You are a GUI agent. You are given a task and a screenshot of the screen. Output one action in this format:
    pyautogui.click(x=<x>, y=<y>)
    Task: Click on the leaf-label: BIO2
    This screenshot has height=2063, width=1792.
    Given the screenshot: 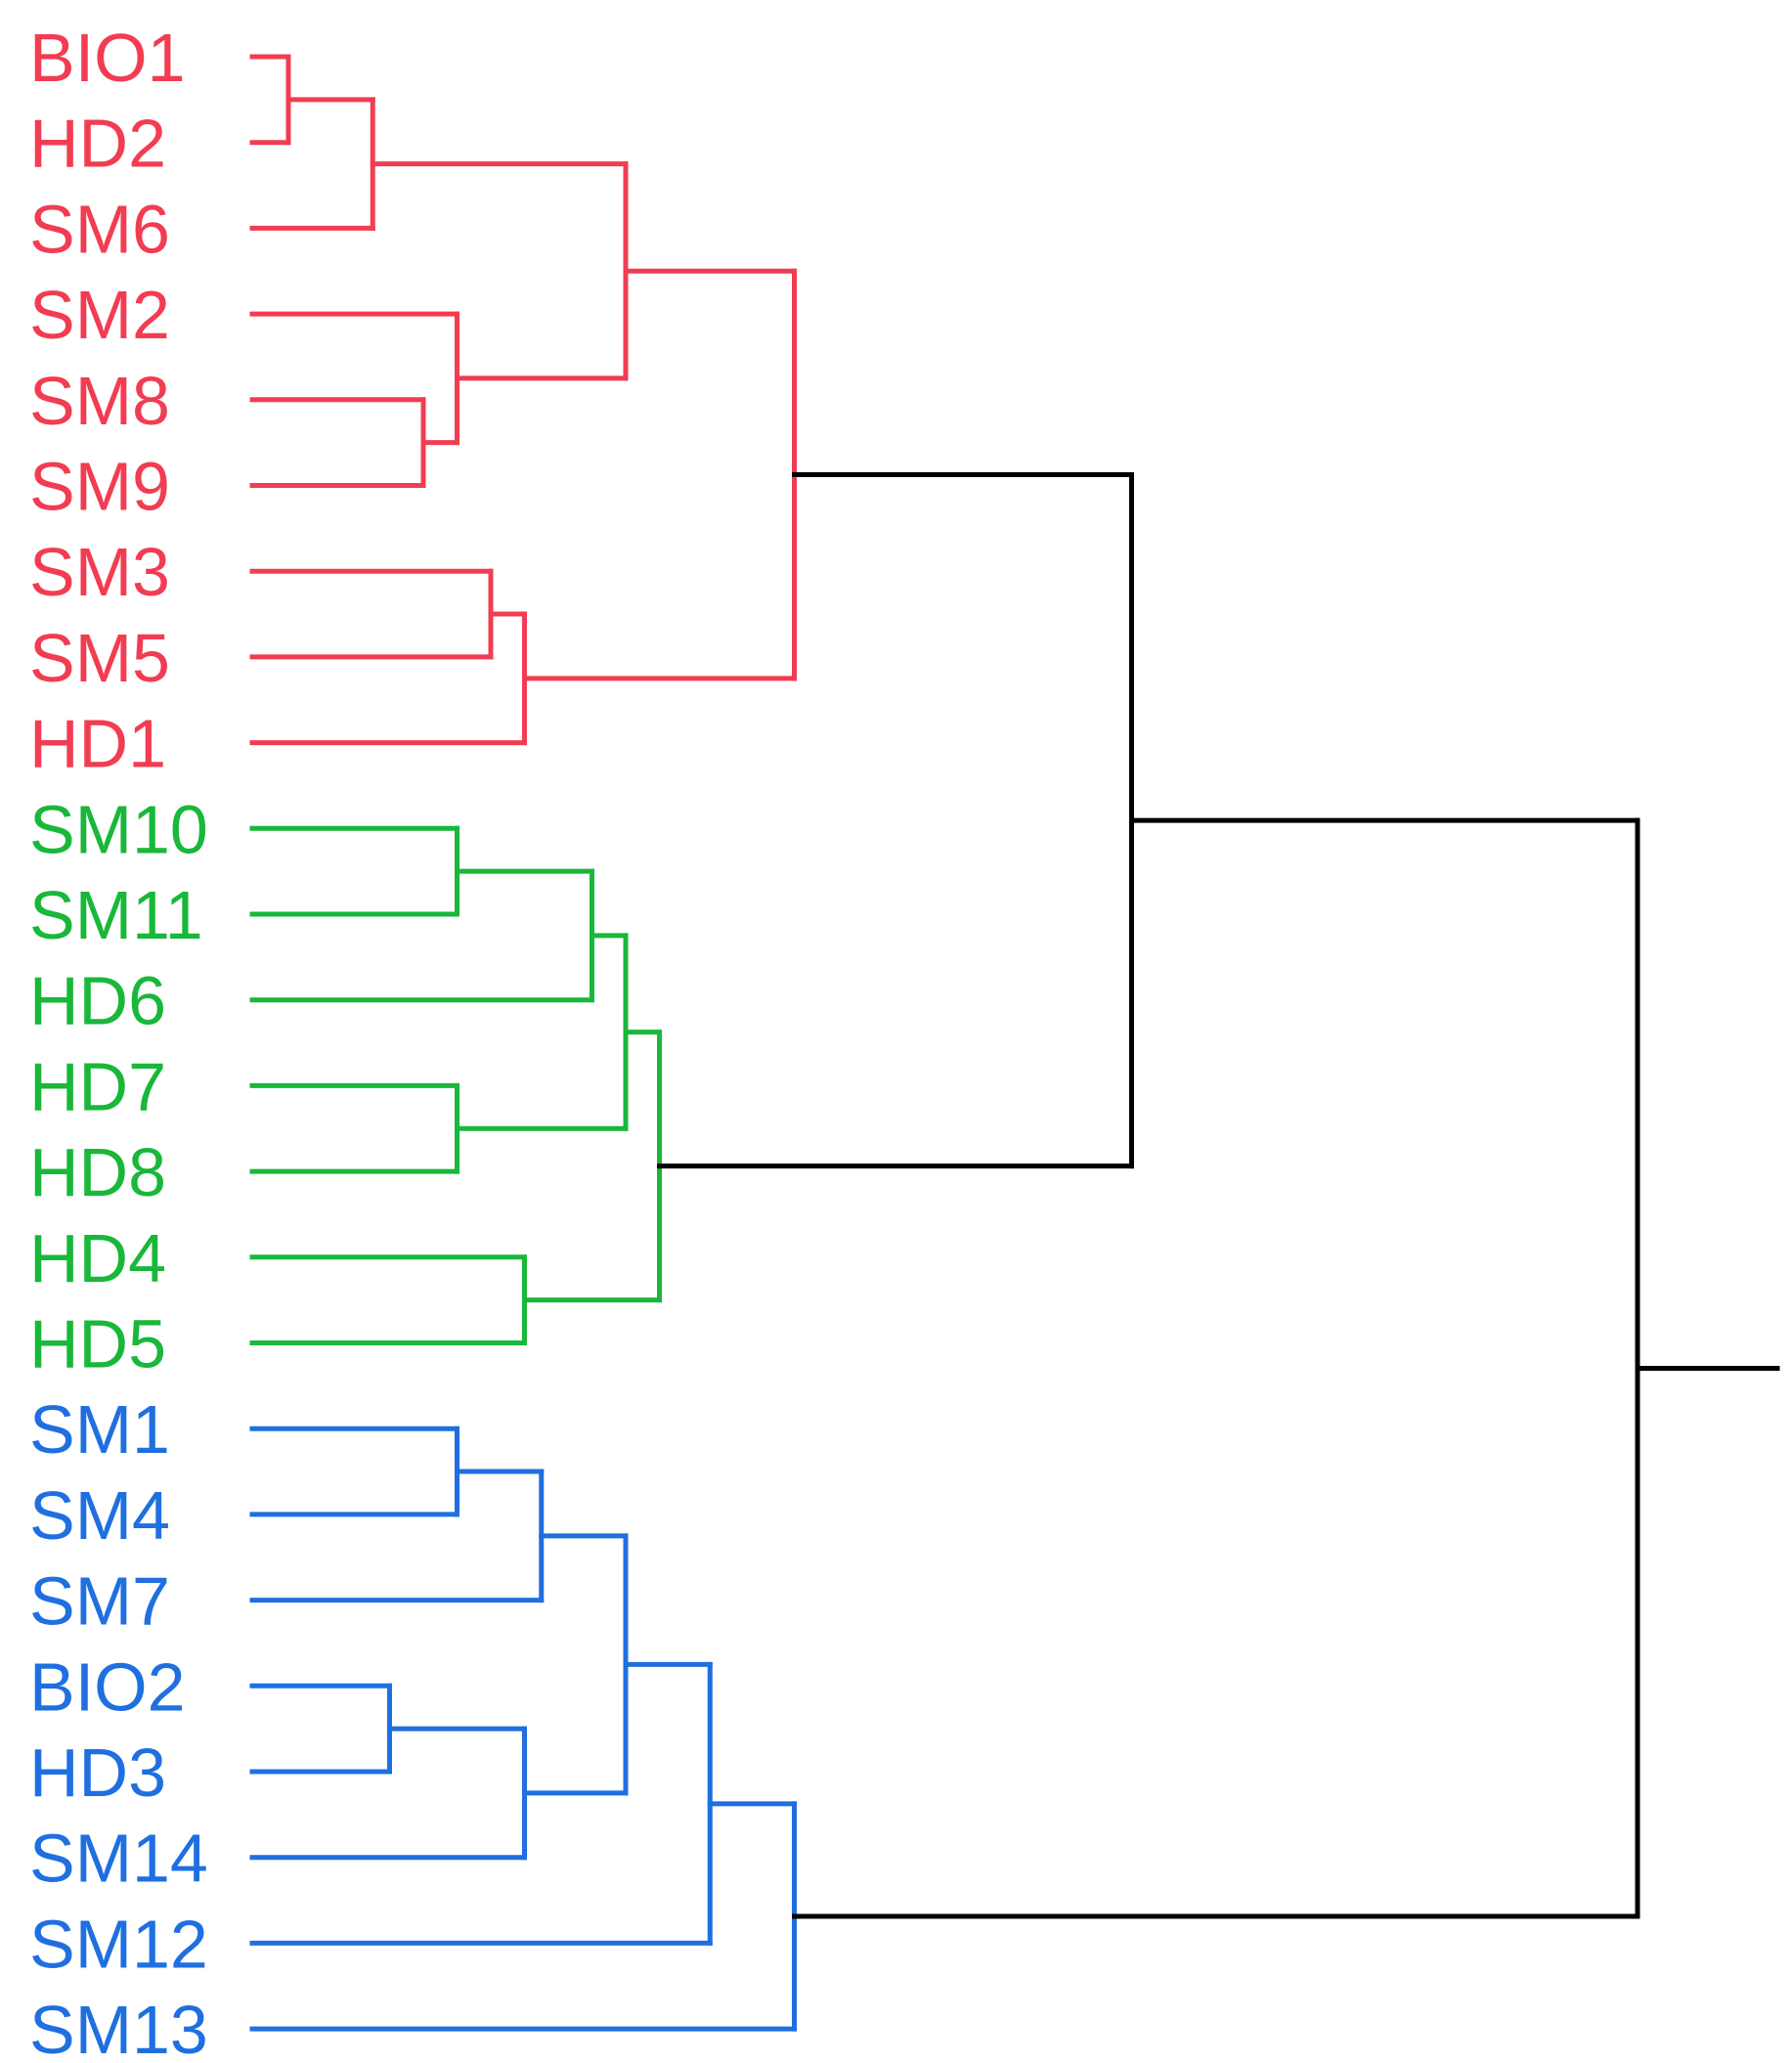 What is the action you would take?
    pyautogui.click(x=107, y=1686)
    